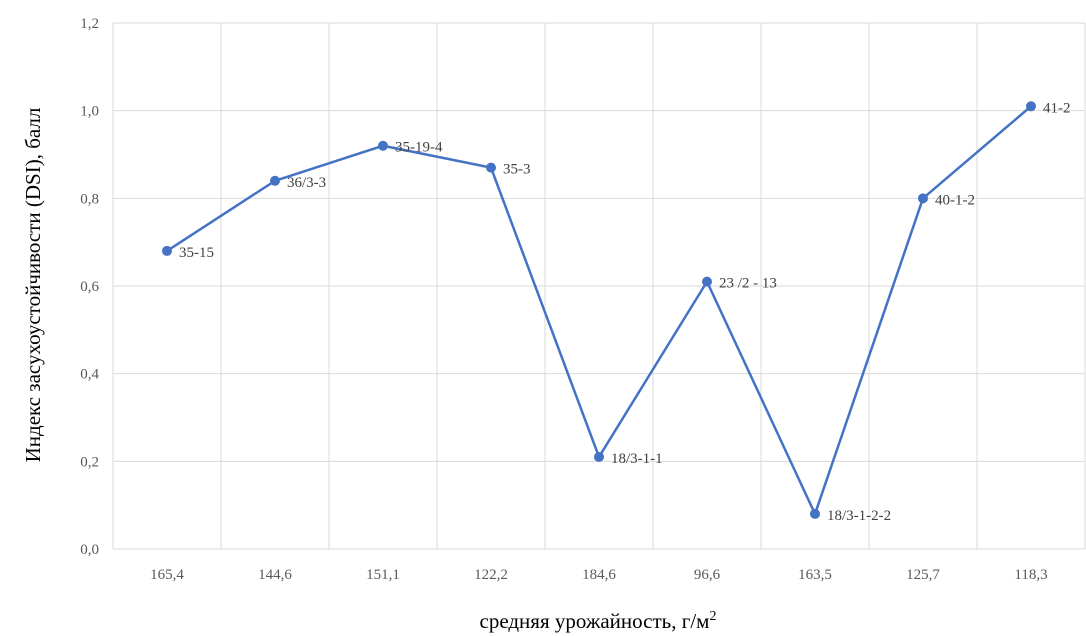 This screenshot has height=636, width=1086. I want to click on y-tick-label: 0,4, so click(89, 375).